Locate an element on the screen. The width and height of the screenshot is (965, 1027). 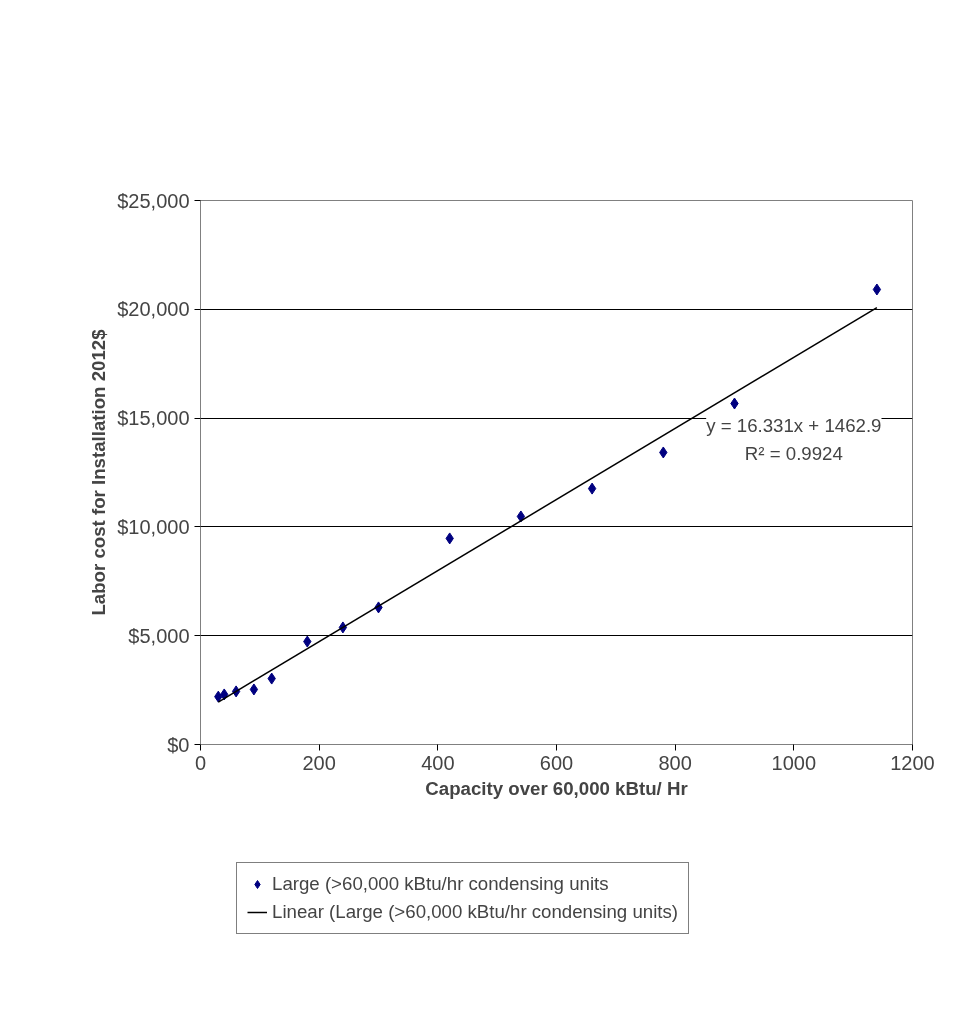
x-axis-title: Capacity over 60,000 kBtu/ Hr is located at coordinates (556, 788).